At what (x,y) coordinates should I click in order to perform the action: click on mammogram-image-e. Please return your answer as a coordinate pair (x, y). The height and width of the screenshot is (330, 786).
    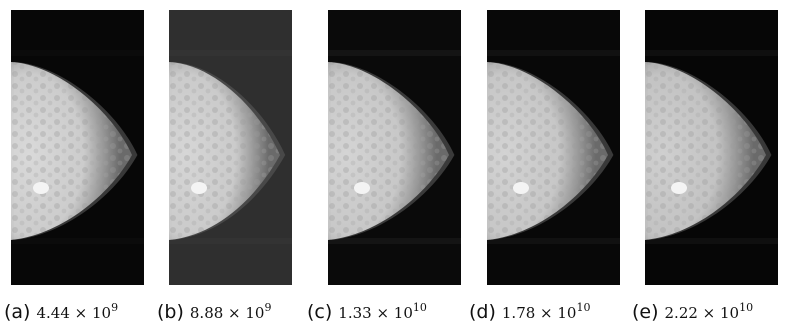
    Looking at the image, I should click on (711, 147).